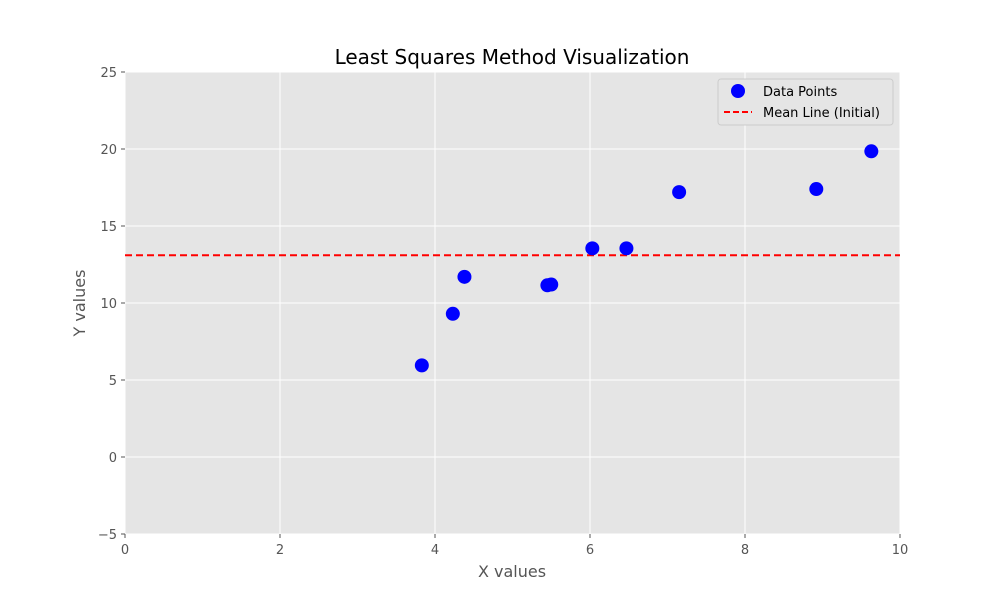  Describe the element at coordinates (745, 550) in the screenshot. I see `x-tick-label: 8` at that location.